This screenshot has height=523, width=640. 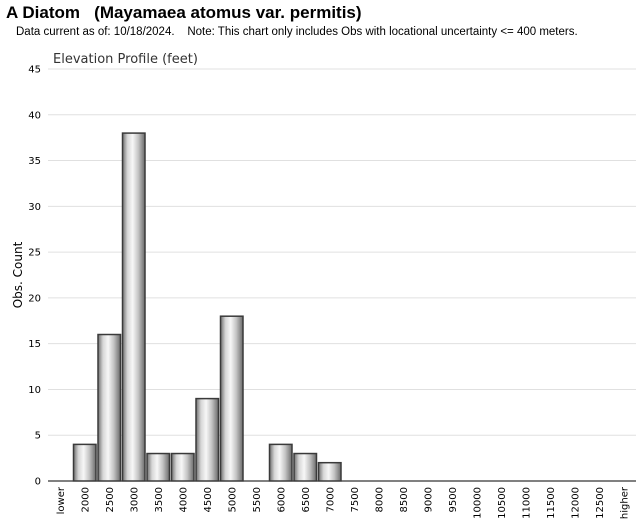 What do you see at coordinates (18, 274) in the screenshot?
I see `y-axis-label: Obs. Count` at bounding box center [18, 274].